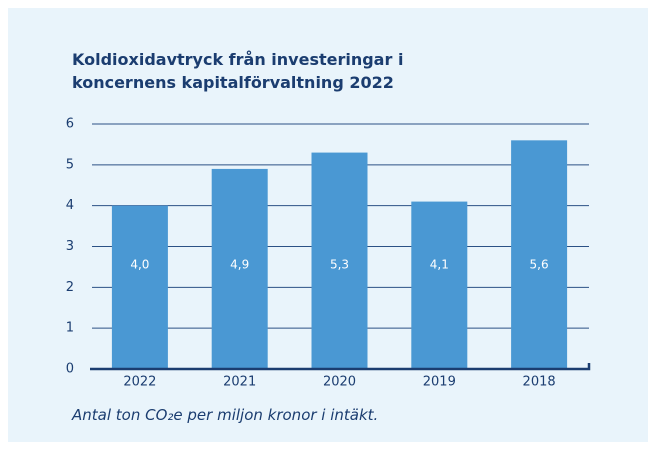 This screenshot has height=450, width=657. What do you see at coordinates (439, 265) in the screenshot?
I see `value-label: 4,1` at bounding box center [439, 265].